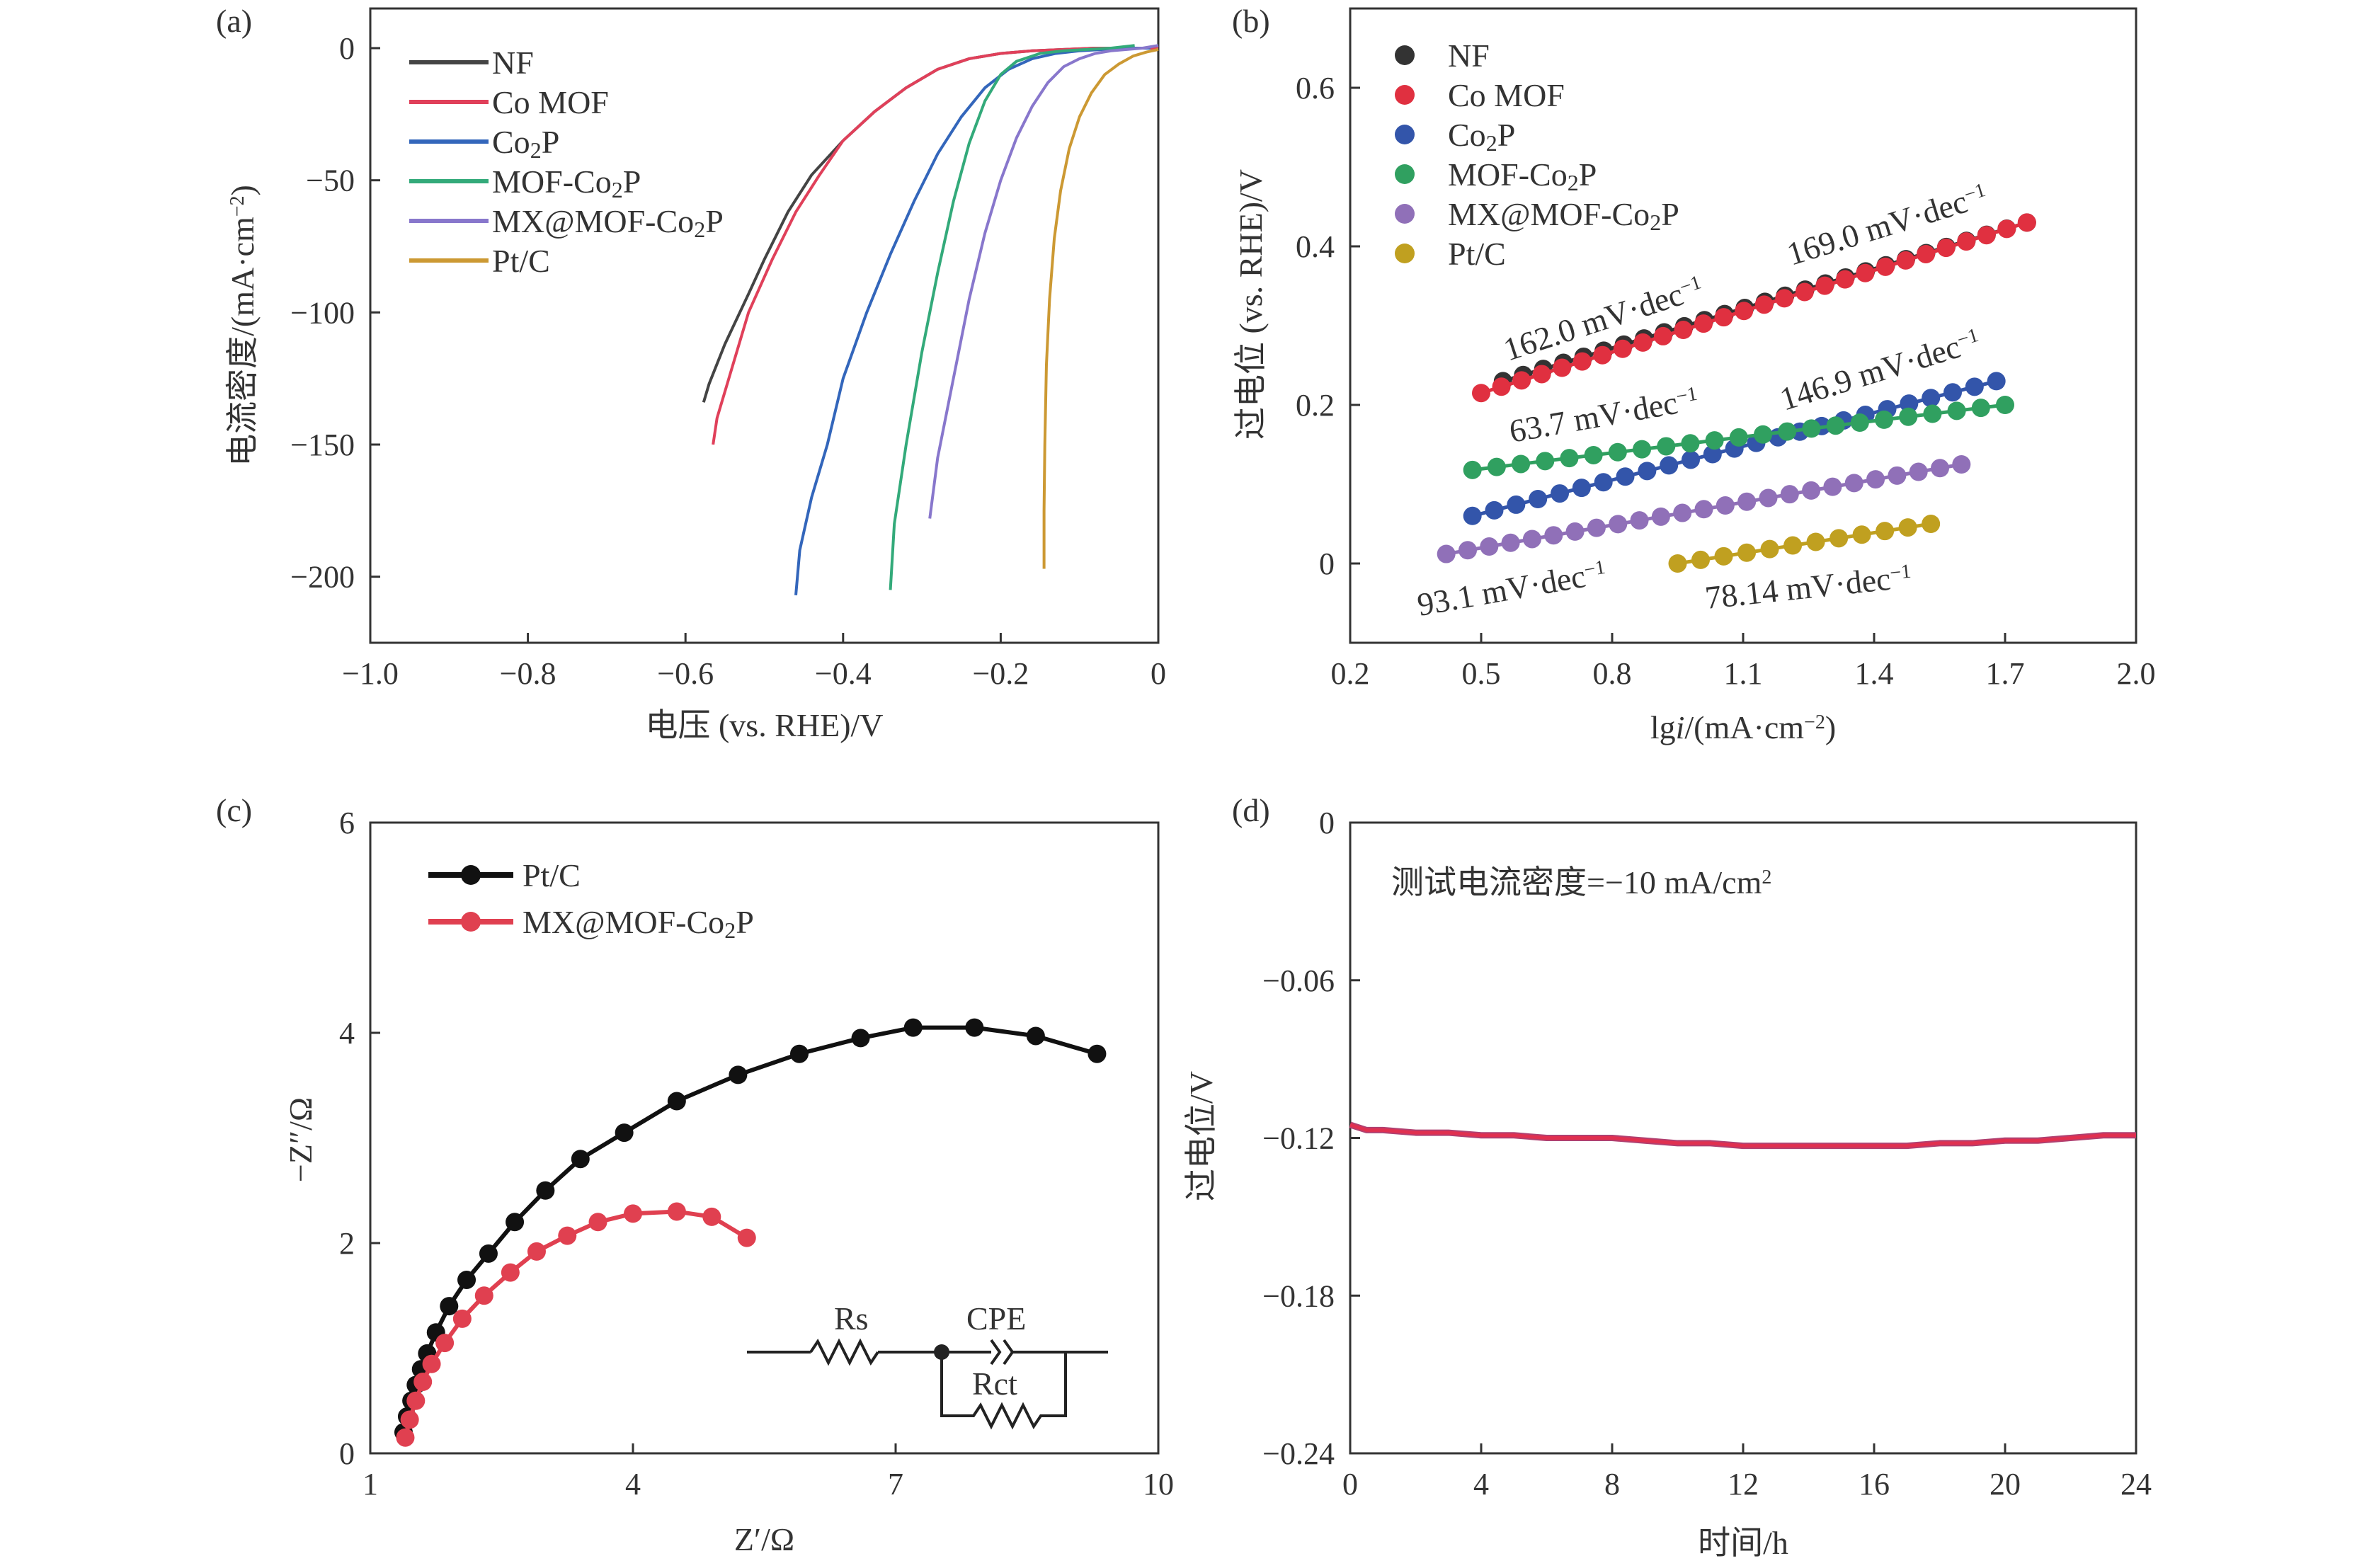 This screenshot has width=2369, height=1568. Describe the element at coordinates (1000, 673) in the screenshot. I see `x-tick-label: −0.2` at that location.